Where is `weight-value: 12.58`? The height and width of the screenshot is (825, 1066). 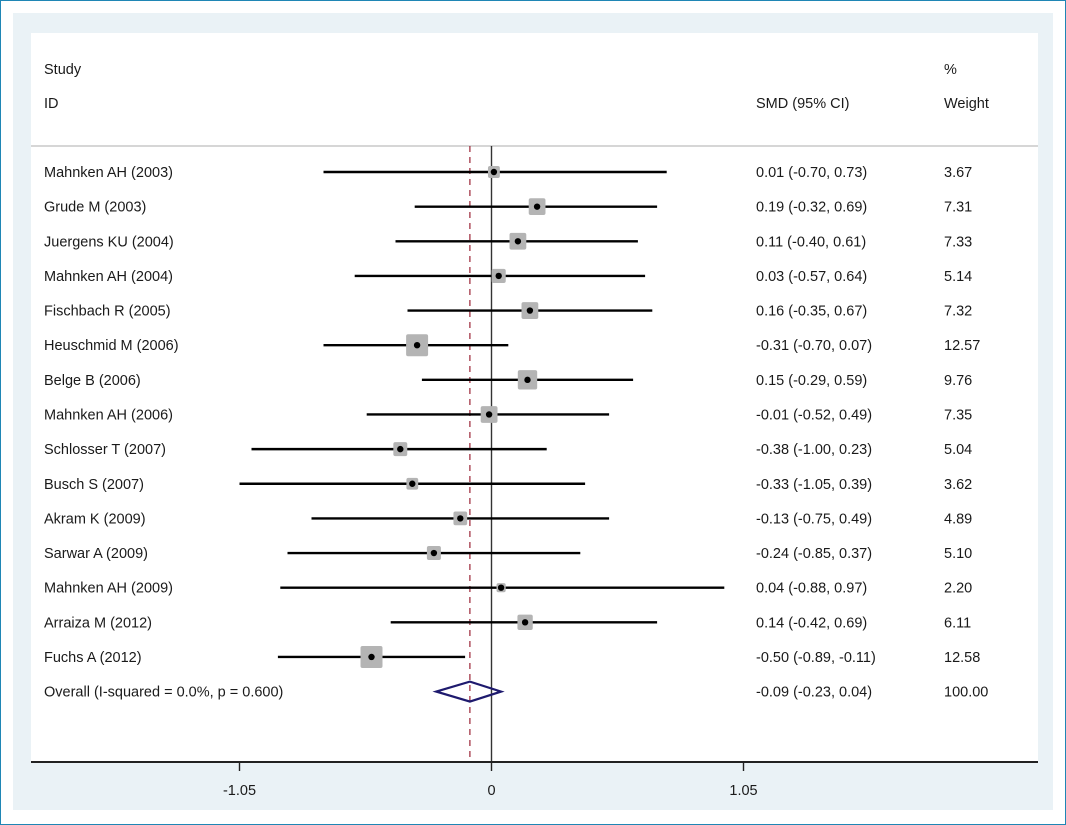 weight-value: 12.58 is located at coordinates (962, 658).